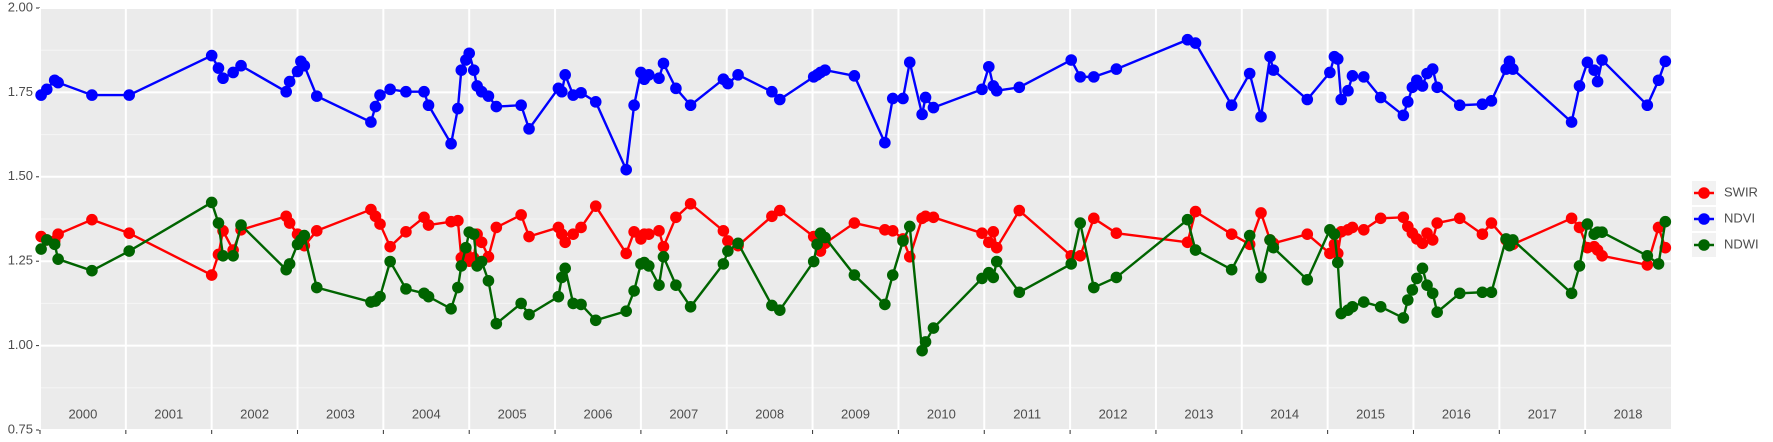 This screenshot has height=442, width=1773. What do you see at coordinates (683, 413) in the screenshot?
I see `x-tick-label: 2007` at bounding box center [683, 413].